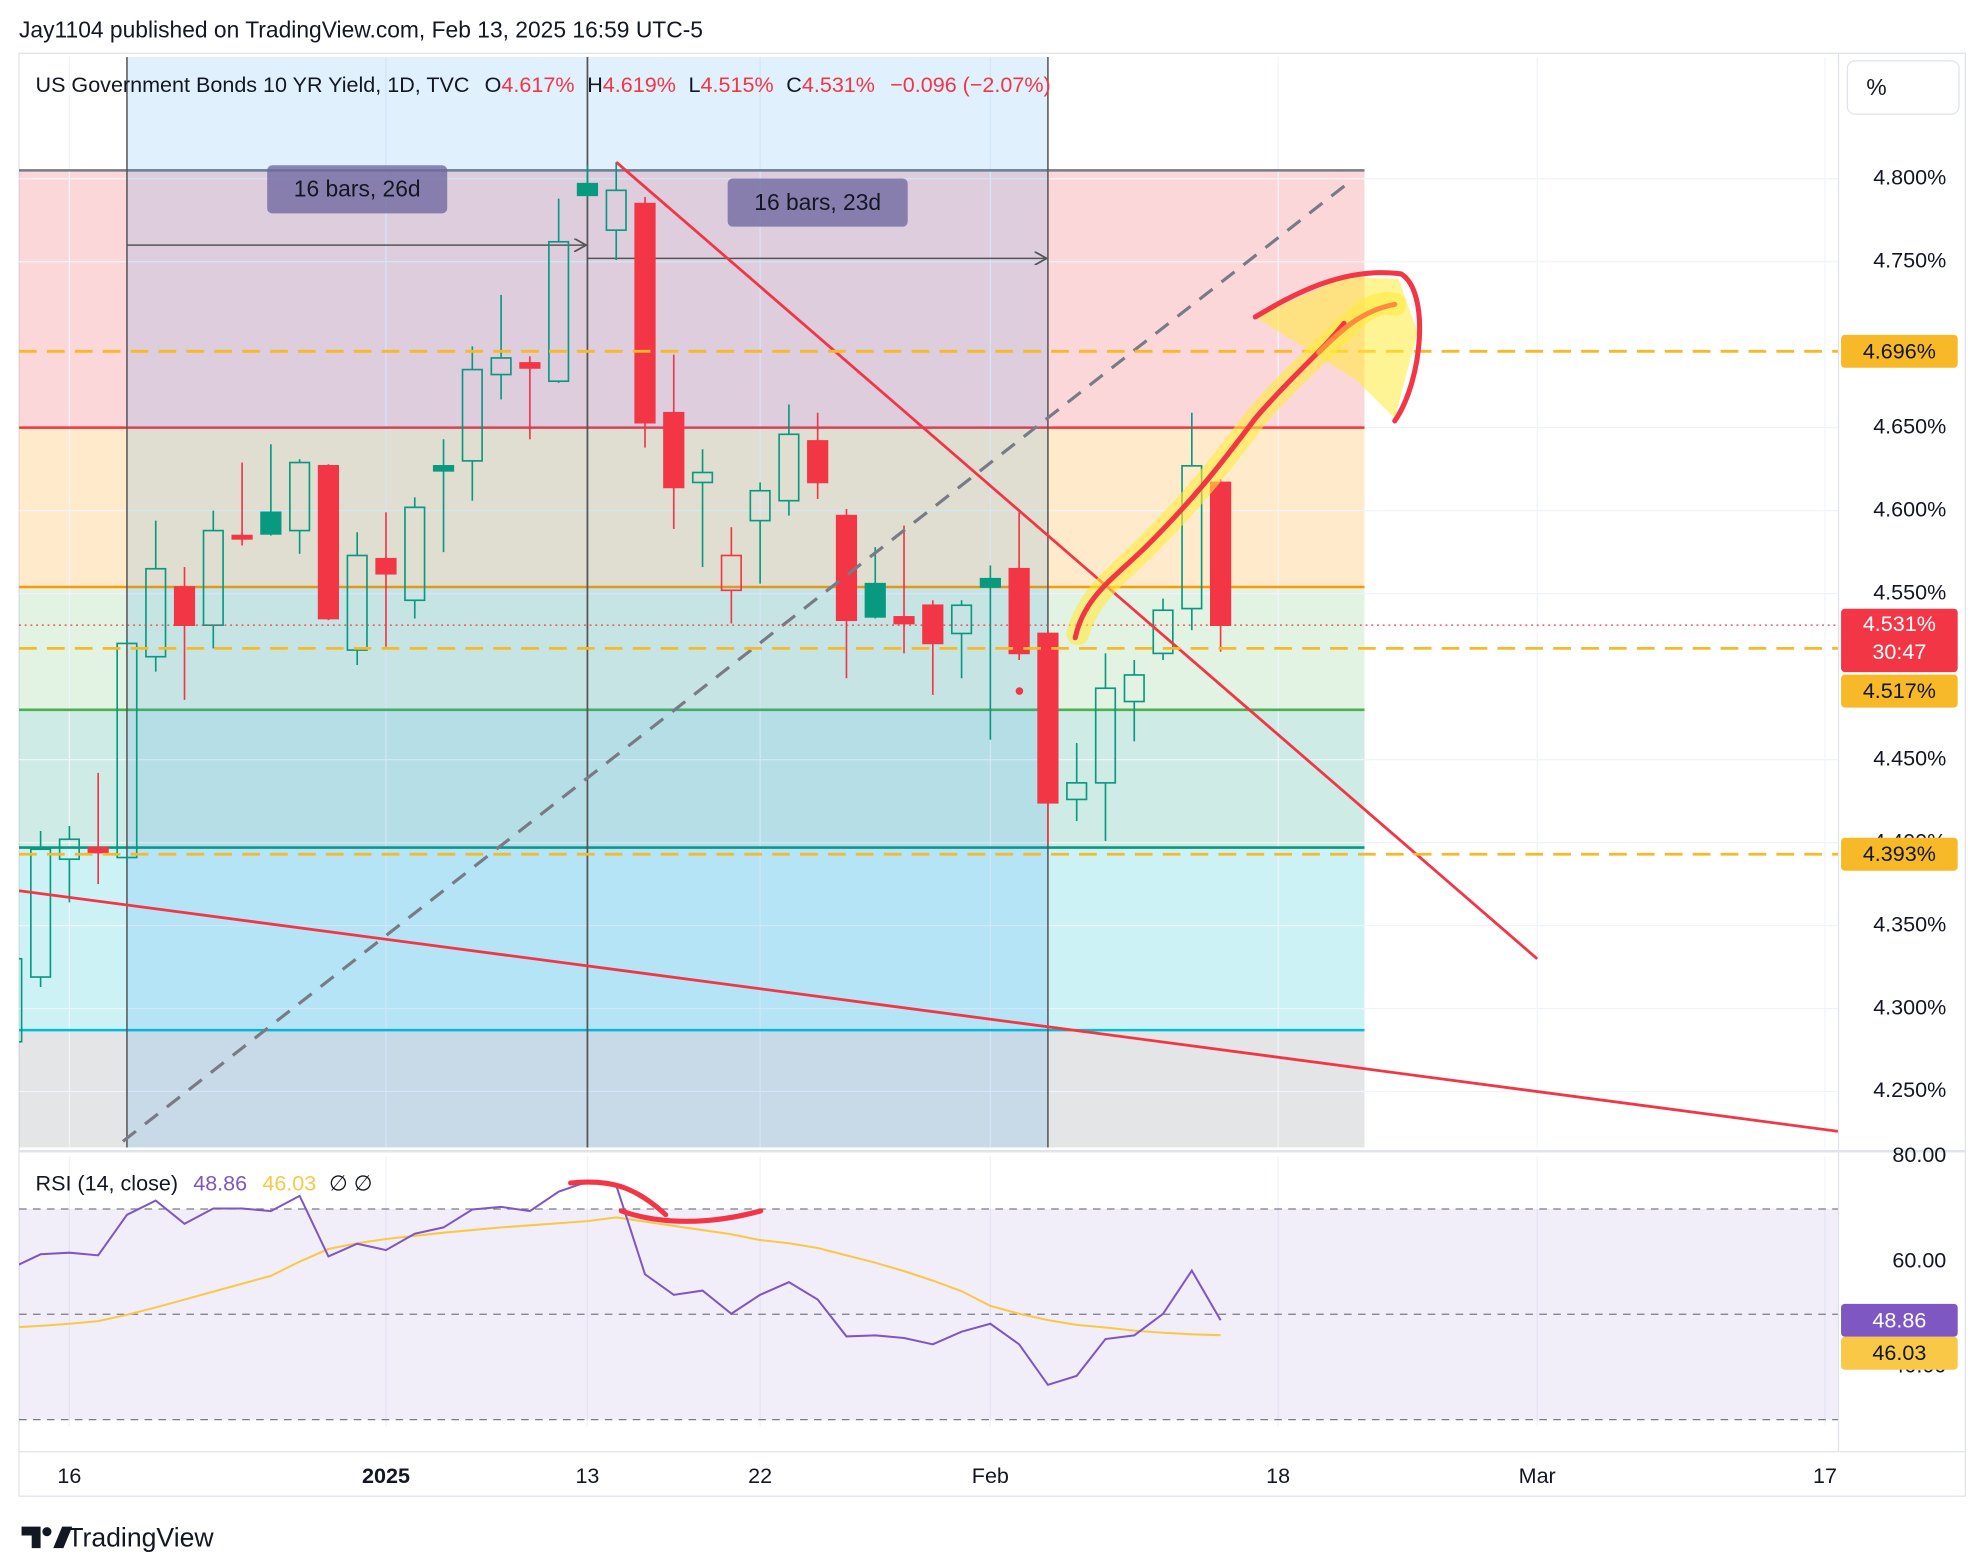 This screenshot has width=1978, height=1564. I want to click on x-tick-label: 22, so click(760, 1475).